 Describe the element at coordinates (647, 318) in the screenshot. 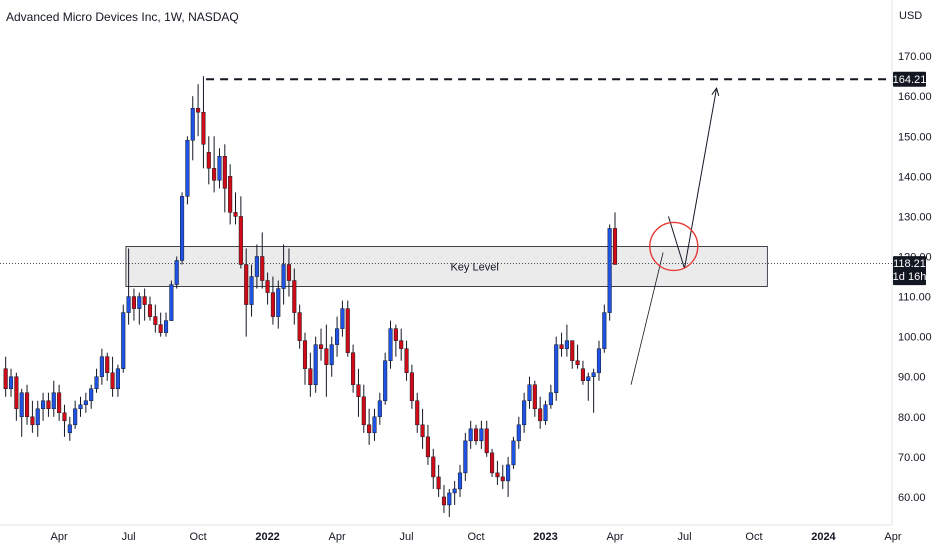

I see `trend-line` at that location.